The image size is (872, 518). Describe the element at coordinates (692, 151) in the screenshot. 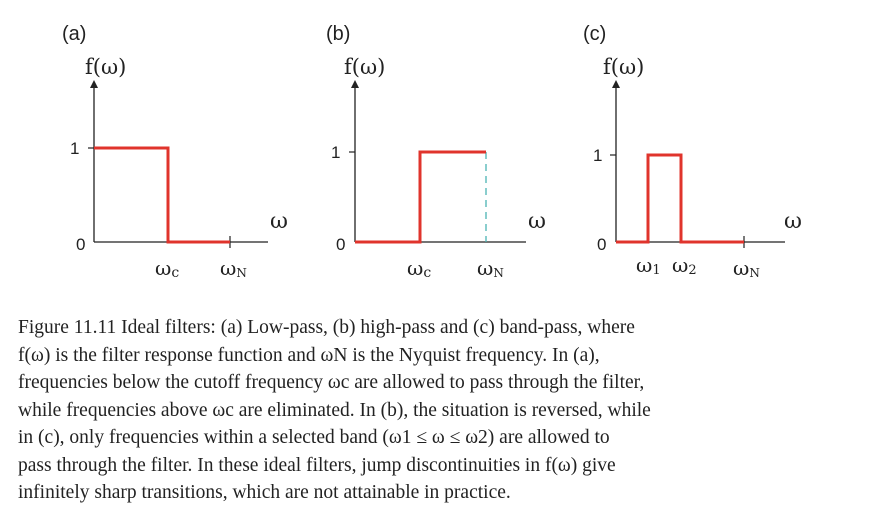

I see `panel-c: (c) f(ω) 1 0 ω ω1 ω2 ωN` at that location.